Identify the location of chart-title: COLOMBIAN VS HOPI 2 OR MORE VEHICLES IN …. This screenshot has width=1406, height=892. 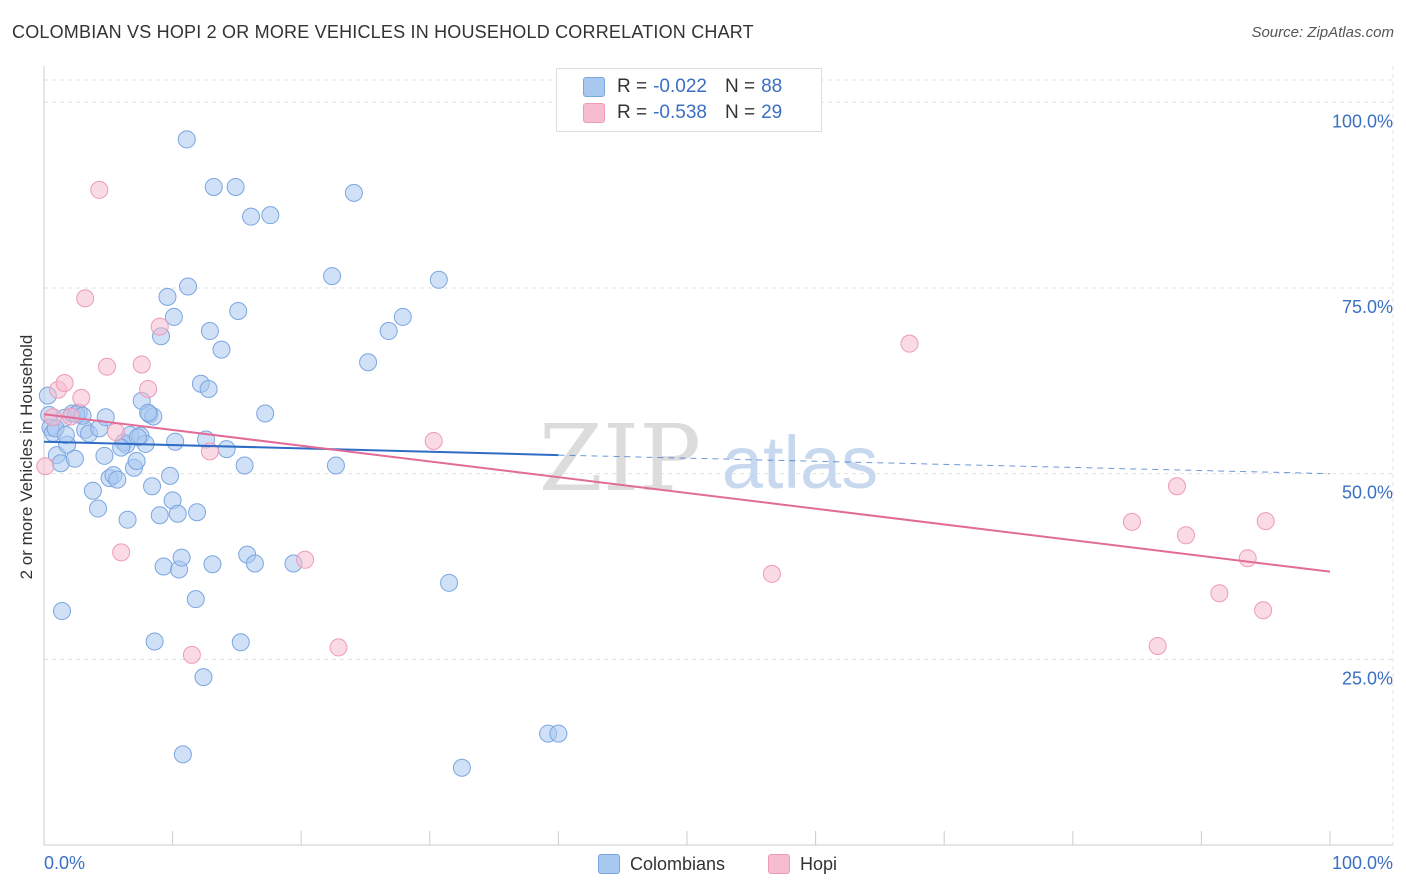
(383, 32).